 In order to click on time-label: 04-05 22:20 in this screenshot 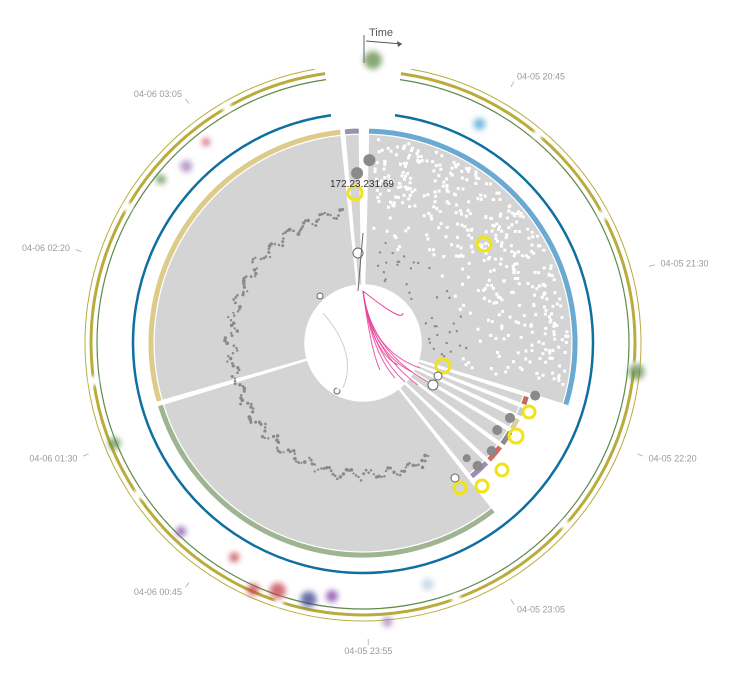, I will do `click(673, 458)`.